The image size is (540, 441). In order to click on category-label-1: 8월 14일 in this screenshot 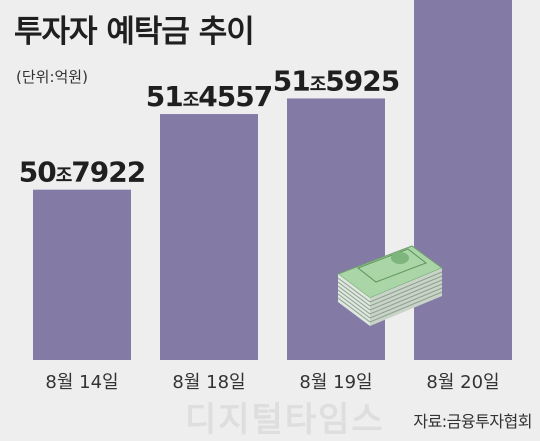, I will do `click(81, 382)`.